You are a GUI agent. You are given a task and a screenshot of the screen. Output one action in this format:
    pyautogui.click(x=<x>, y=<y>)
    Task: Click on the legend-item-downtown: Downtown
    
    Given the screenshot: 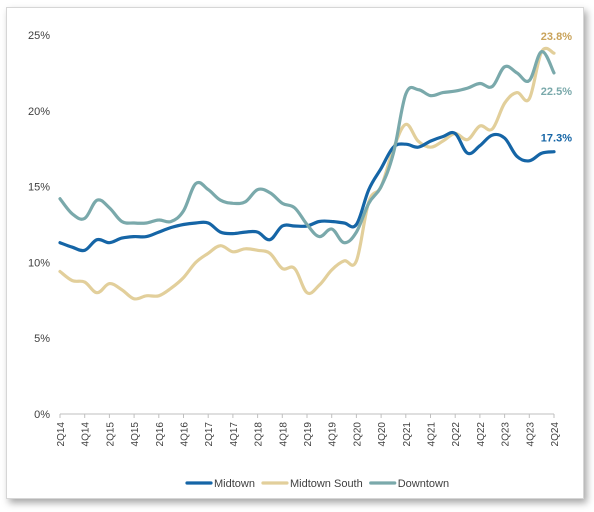 What is the action you would take?
    pyautogui.click(x=409, y=484)
    